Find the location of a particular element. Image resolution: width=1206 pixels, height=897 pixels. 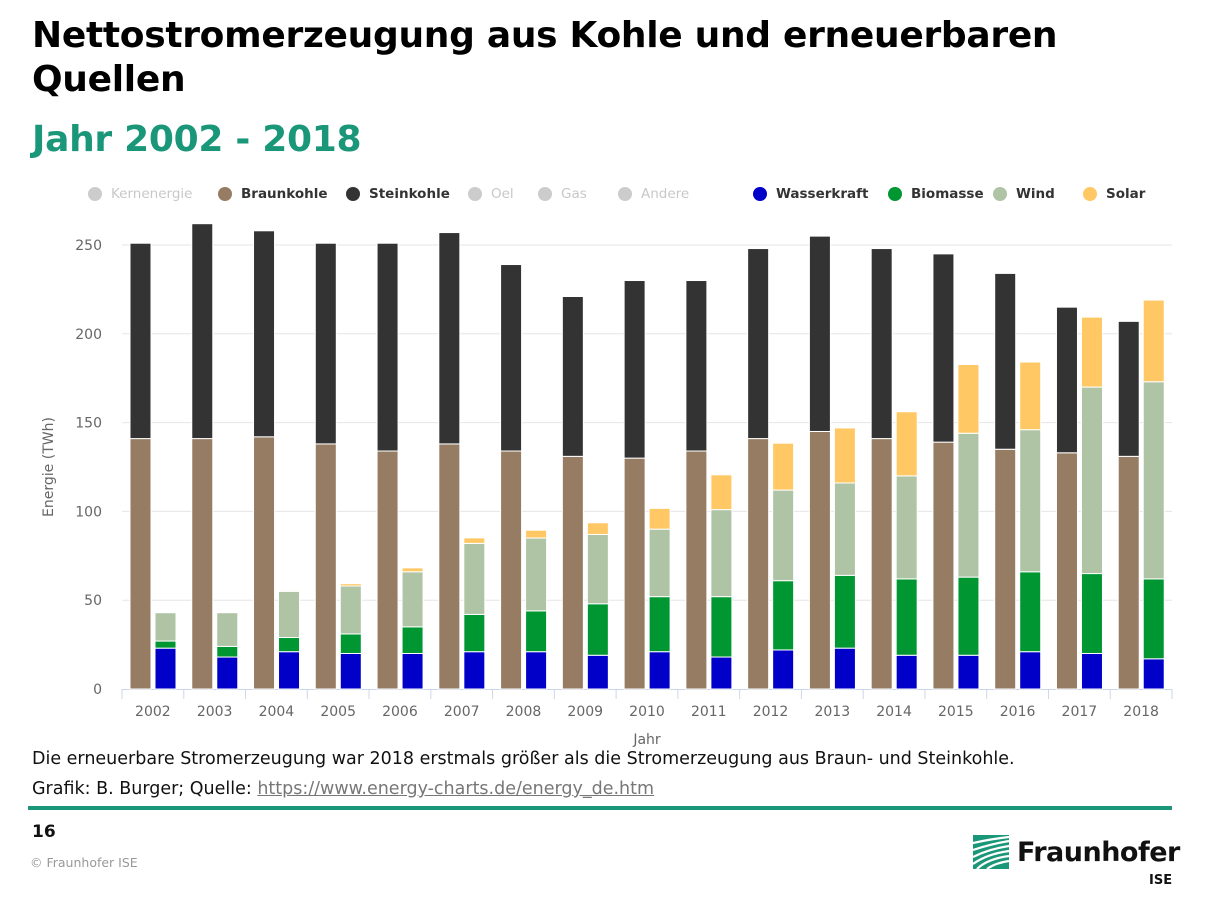

bar-steinkohle-2018 is located at coordinates (1128, 388).